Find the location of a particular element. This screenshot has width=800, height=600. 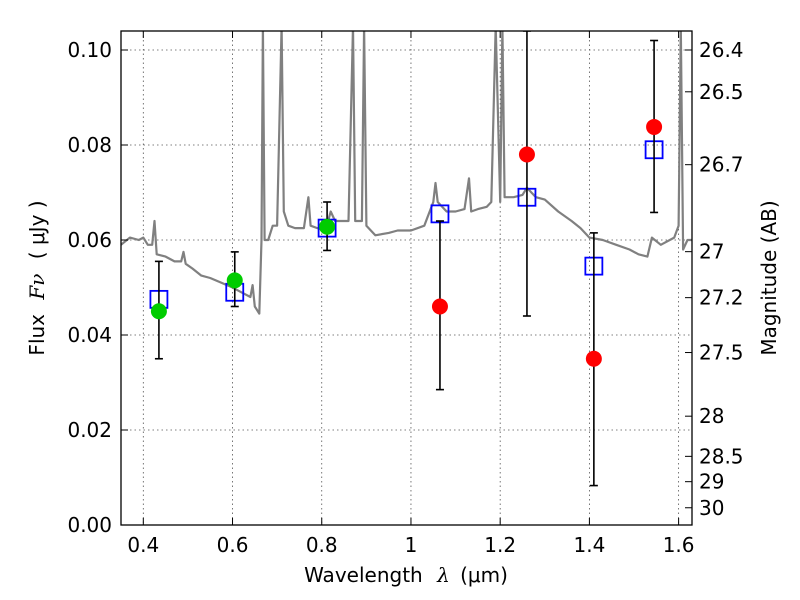

right-axis-label: Magnitude (AB) is located at coordinates (769, 277).